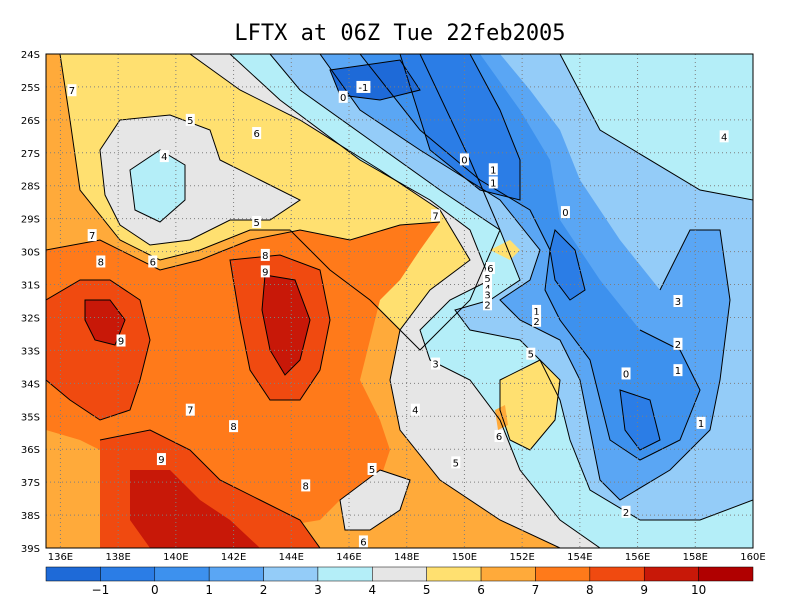 This screenshot has width=800, height=600. I want to click on contour-label-text: 1, so click(701, 424).